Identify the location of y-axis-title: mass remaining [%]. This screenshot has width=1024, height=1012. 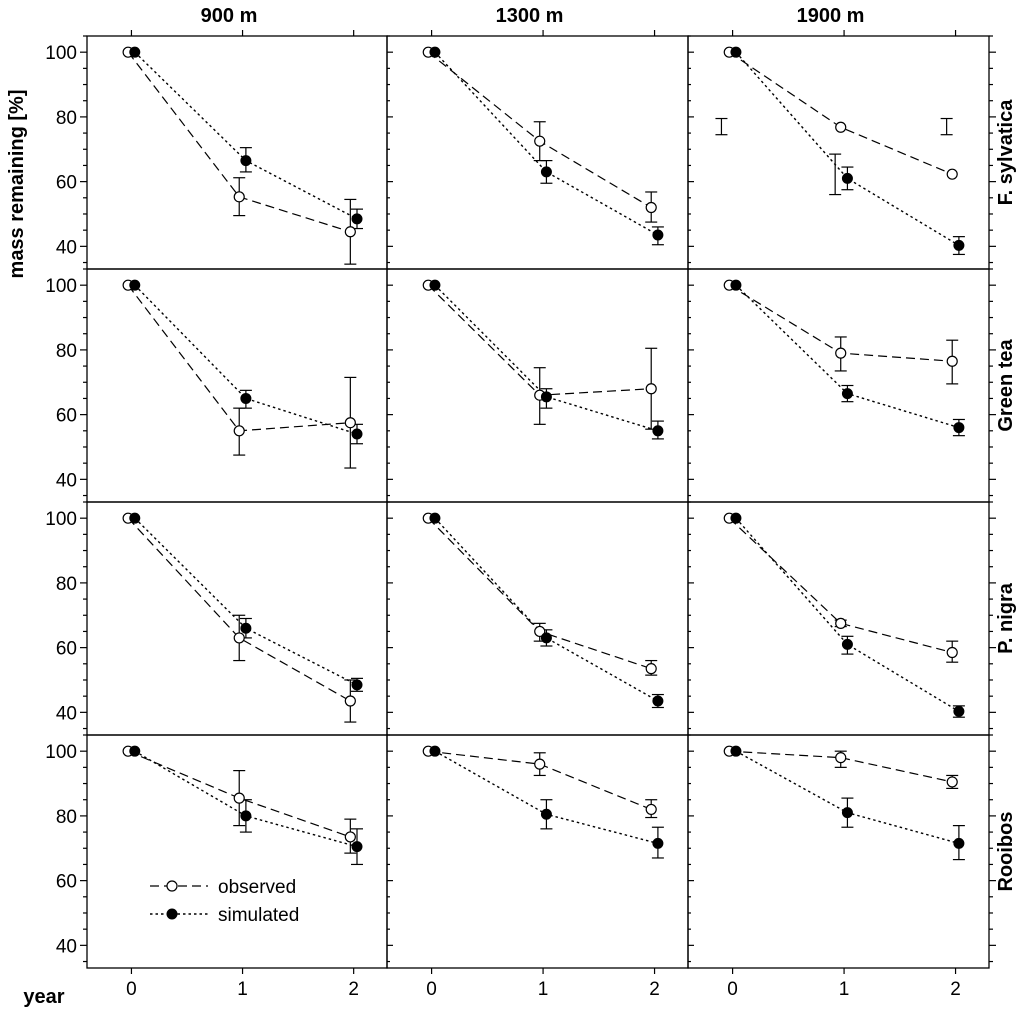
(17, 184).